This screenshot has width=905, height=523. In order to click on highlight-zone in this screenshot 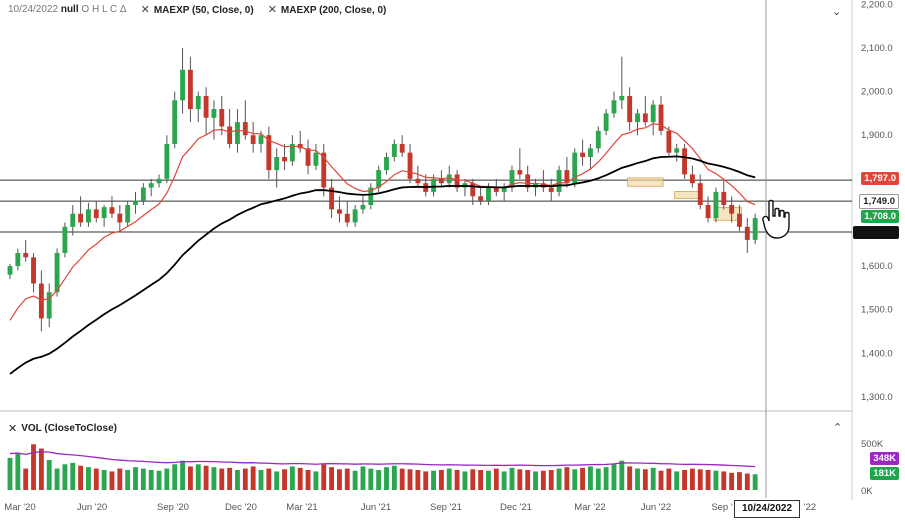, I will do `click(645, 182)`.